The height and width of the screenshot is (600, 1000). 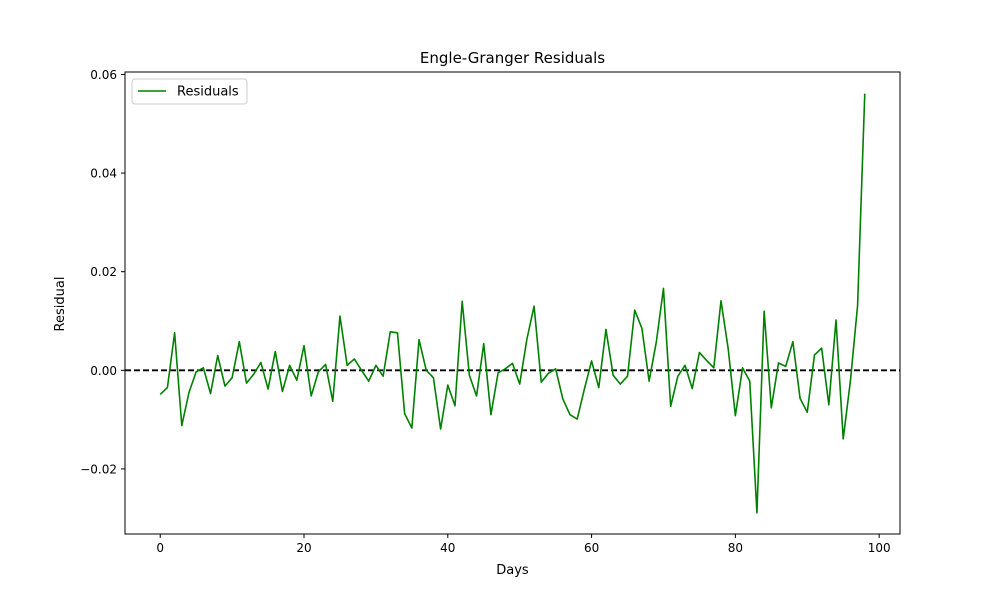 I want to click on y-axis-label: Residual, so click(x=60, y=304).